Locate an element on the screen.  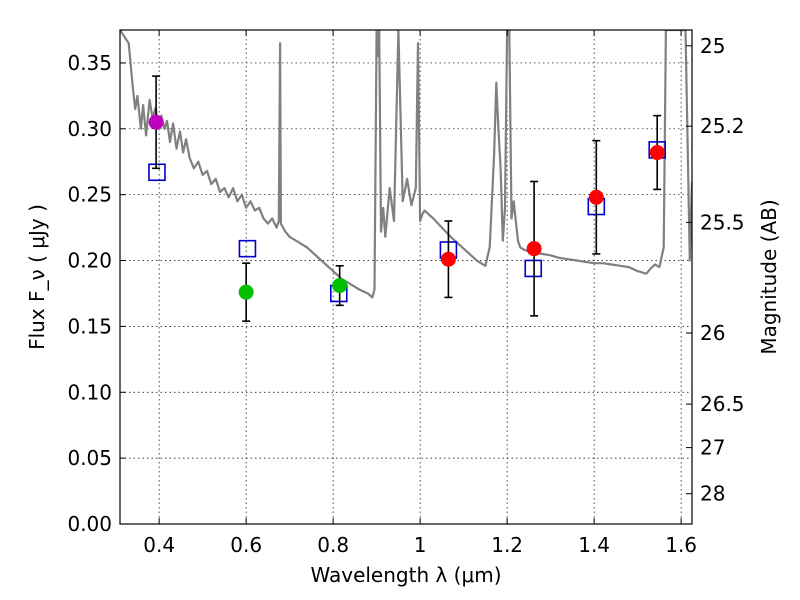
y-tick-label: 0.35 is located at coordinates (89, 63).